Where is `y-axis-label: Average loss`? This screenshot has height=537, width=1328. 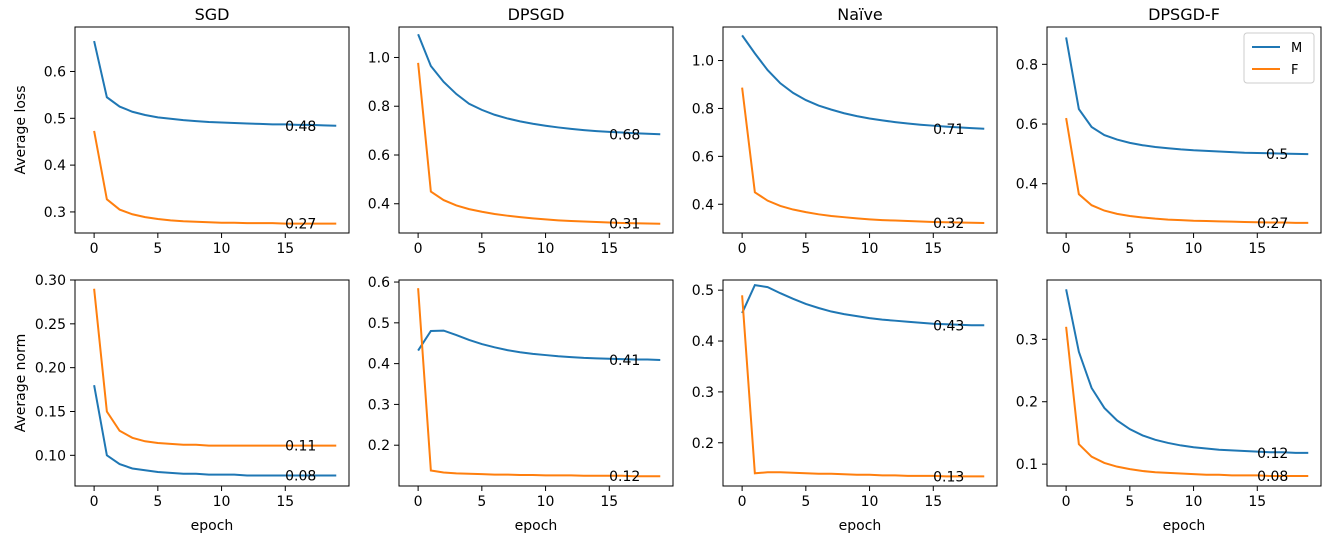
y-axis-label: Average loss is located at coordinates (21, 130).